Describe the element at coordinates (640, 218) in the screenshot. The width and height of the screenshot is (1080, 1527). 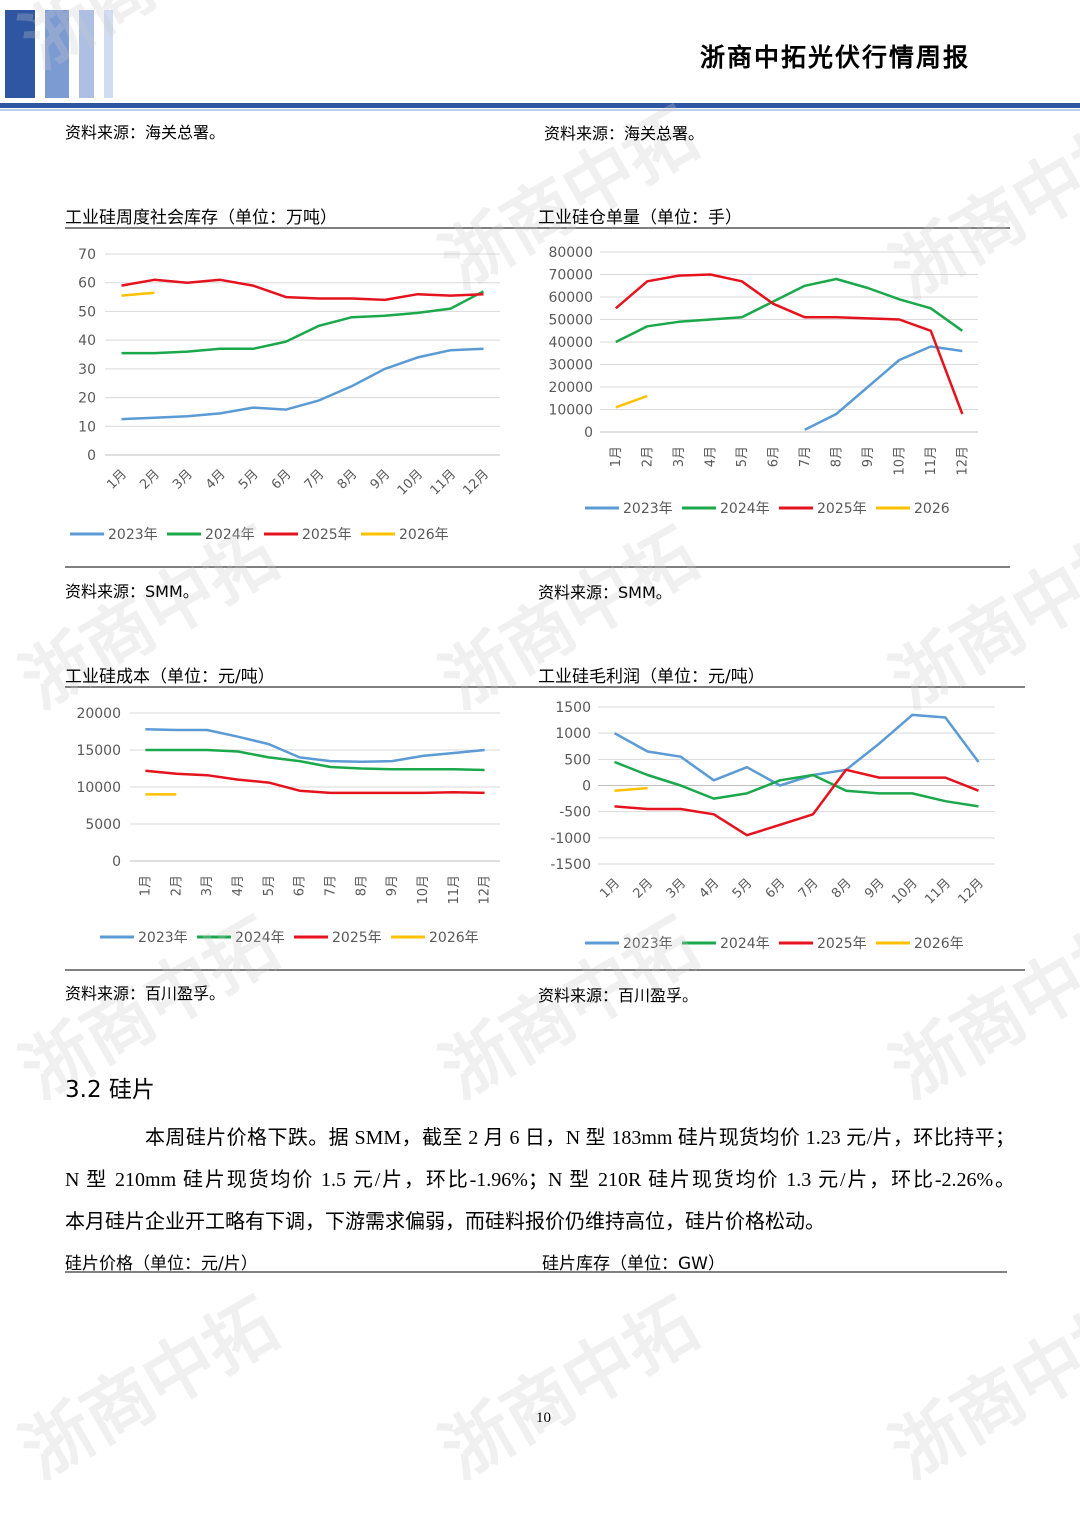
I see `chart-title: 工业硅仓单量（单位：手）` at that location.